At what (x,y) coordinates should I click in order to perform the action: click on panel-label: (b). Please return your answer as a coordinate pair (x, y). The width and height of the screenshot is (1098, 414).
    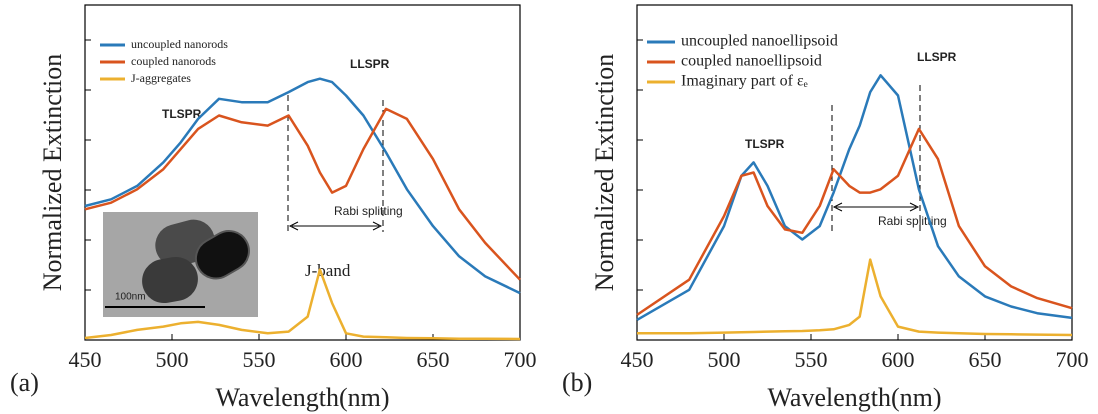
    Looking at the image, I should click on (577, 382).